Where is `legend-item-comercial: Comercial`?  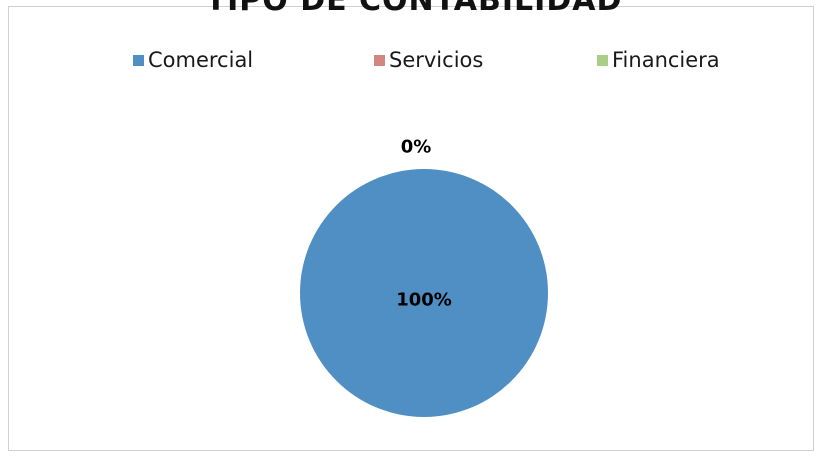 legend-item-comercial: Comercial is located at coordinates (193, 60).